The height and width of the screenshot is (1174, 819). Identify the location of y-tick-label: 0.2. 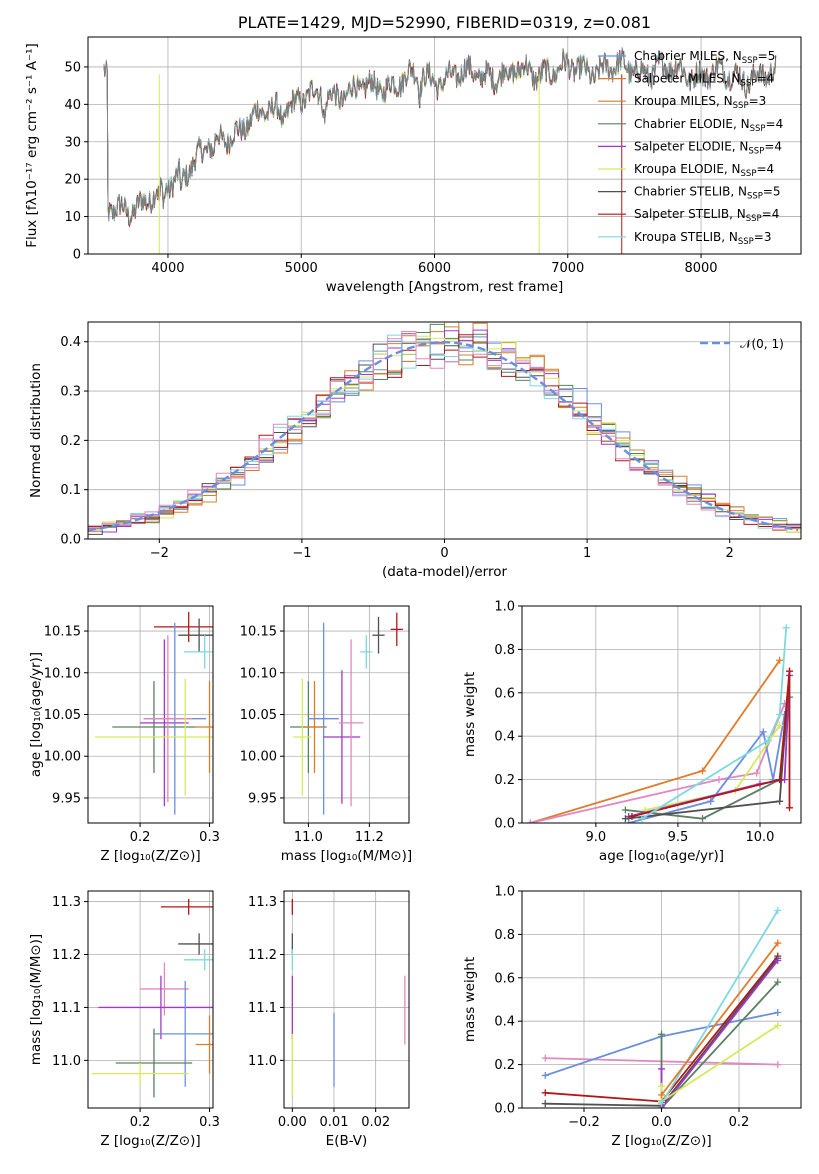
(70, 441).